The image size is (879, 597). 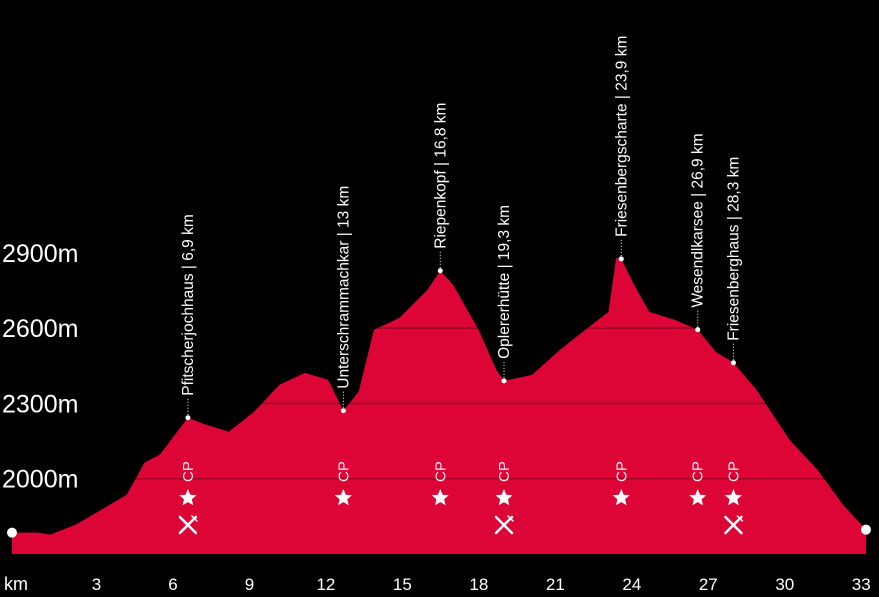 I want to click on x-tick-label: 21, so click(x=555, y=584).